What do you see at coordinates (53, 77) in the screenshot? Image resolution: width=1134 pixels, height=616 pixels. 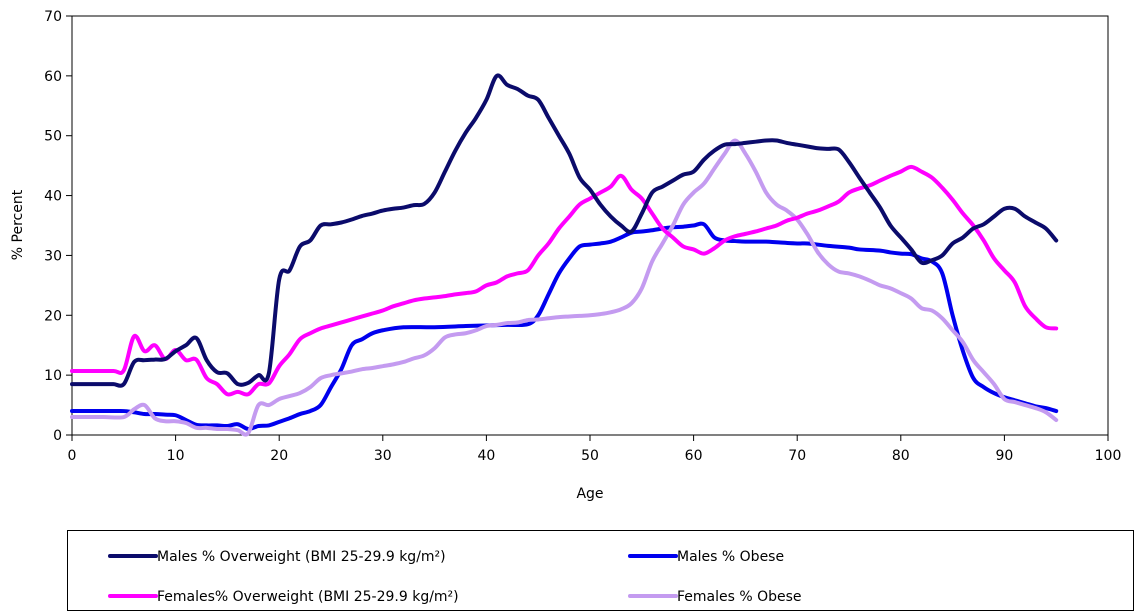 I see `y-tick-label: 60` at bounding box center [53, 77].